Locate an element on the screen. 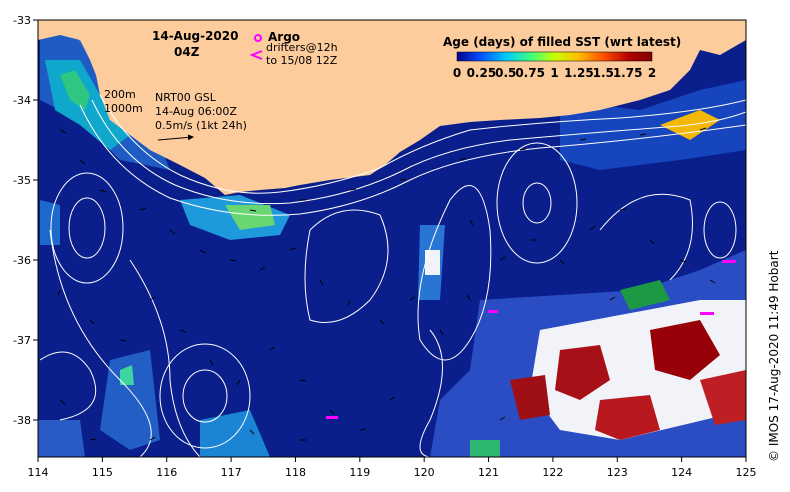 This screenshot has width=790, height=492. x-tick-label: 119 is located at coordinates (359, 472).